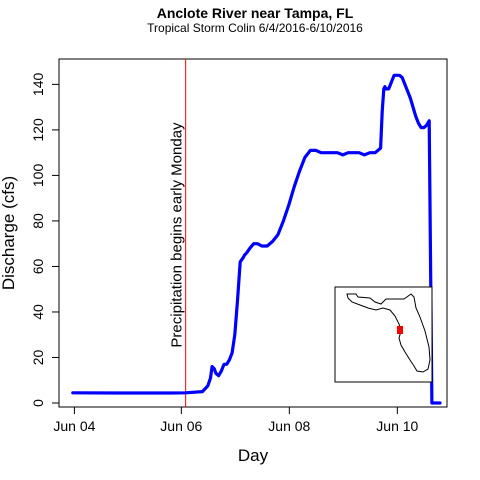 The image size is (480, 480). Describe the element at coordinates (38, 221) in the screenshot. I see `y-tick-label: 80` at that location.